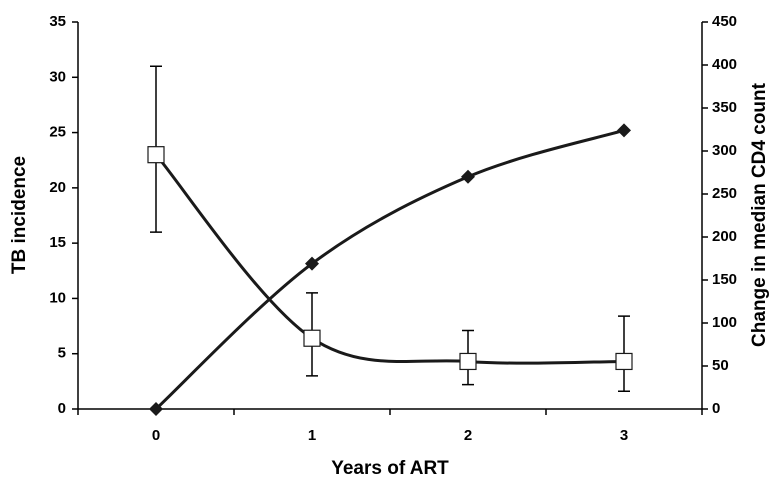 The height and width of the screenshot is (485, 778). What do you see at coordinates (724, 150) in the screenshot?
I see `y2-tick-label: 300` at bounding box center [724, 150].